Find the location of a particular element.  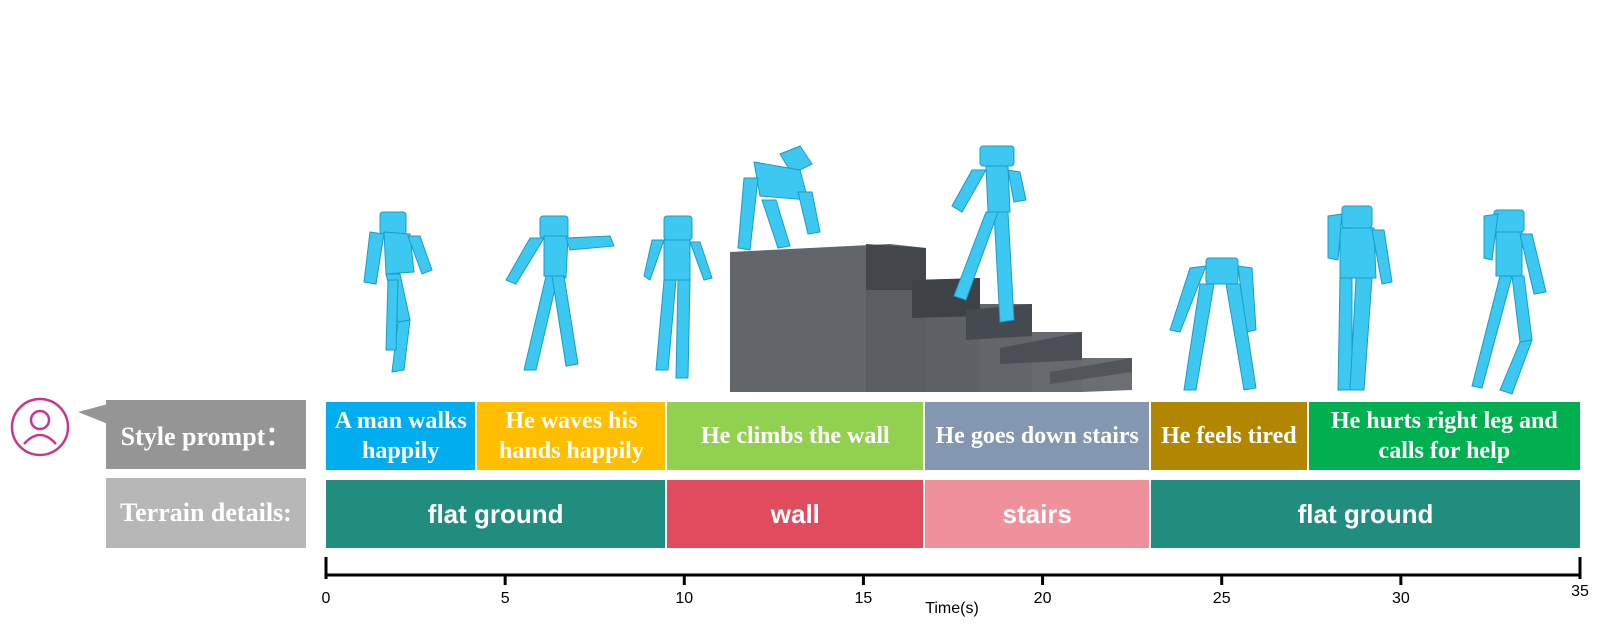

stairs-block is located at coordinates (931, 318).